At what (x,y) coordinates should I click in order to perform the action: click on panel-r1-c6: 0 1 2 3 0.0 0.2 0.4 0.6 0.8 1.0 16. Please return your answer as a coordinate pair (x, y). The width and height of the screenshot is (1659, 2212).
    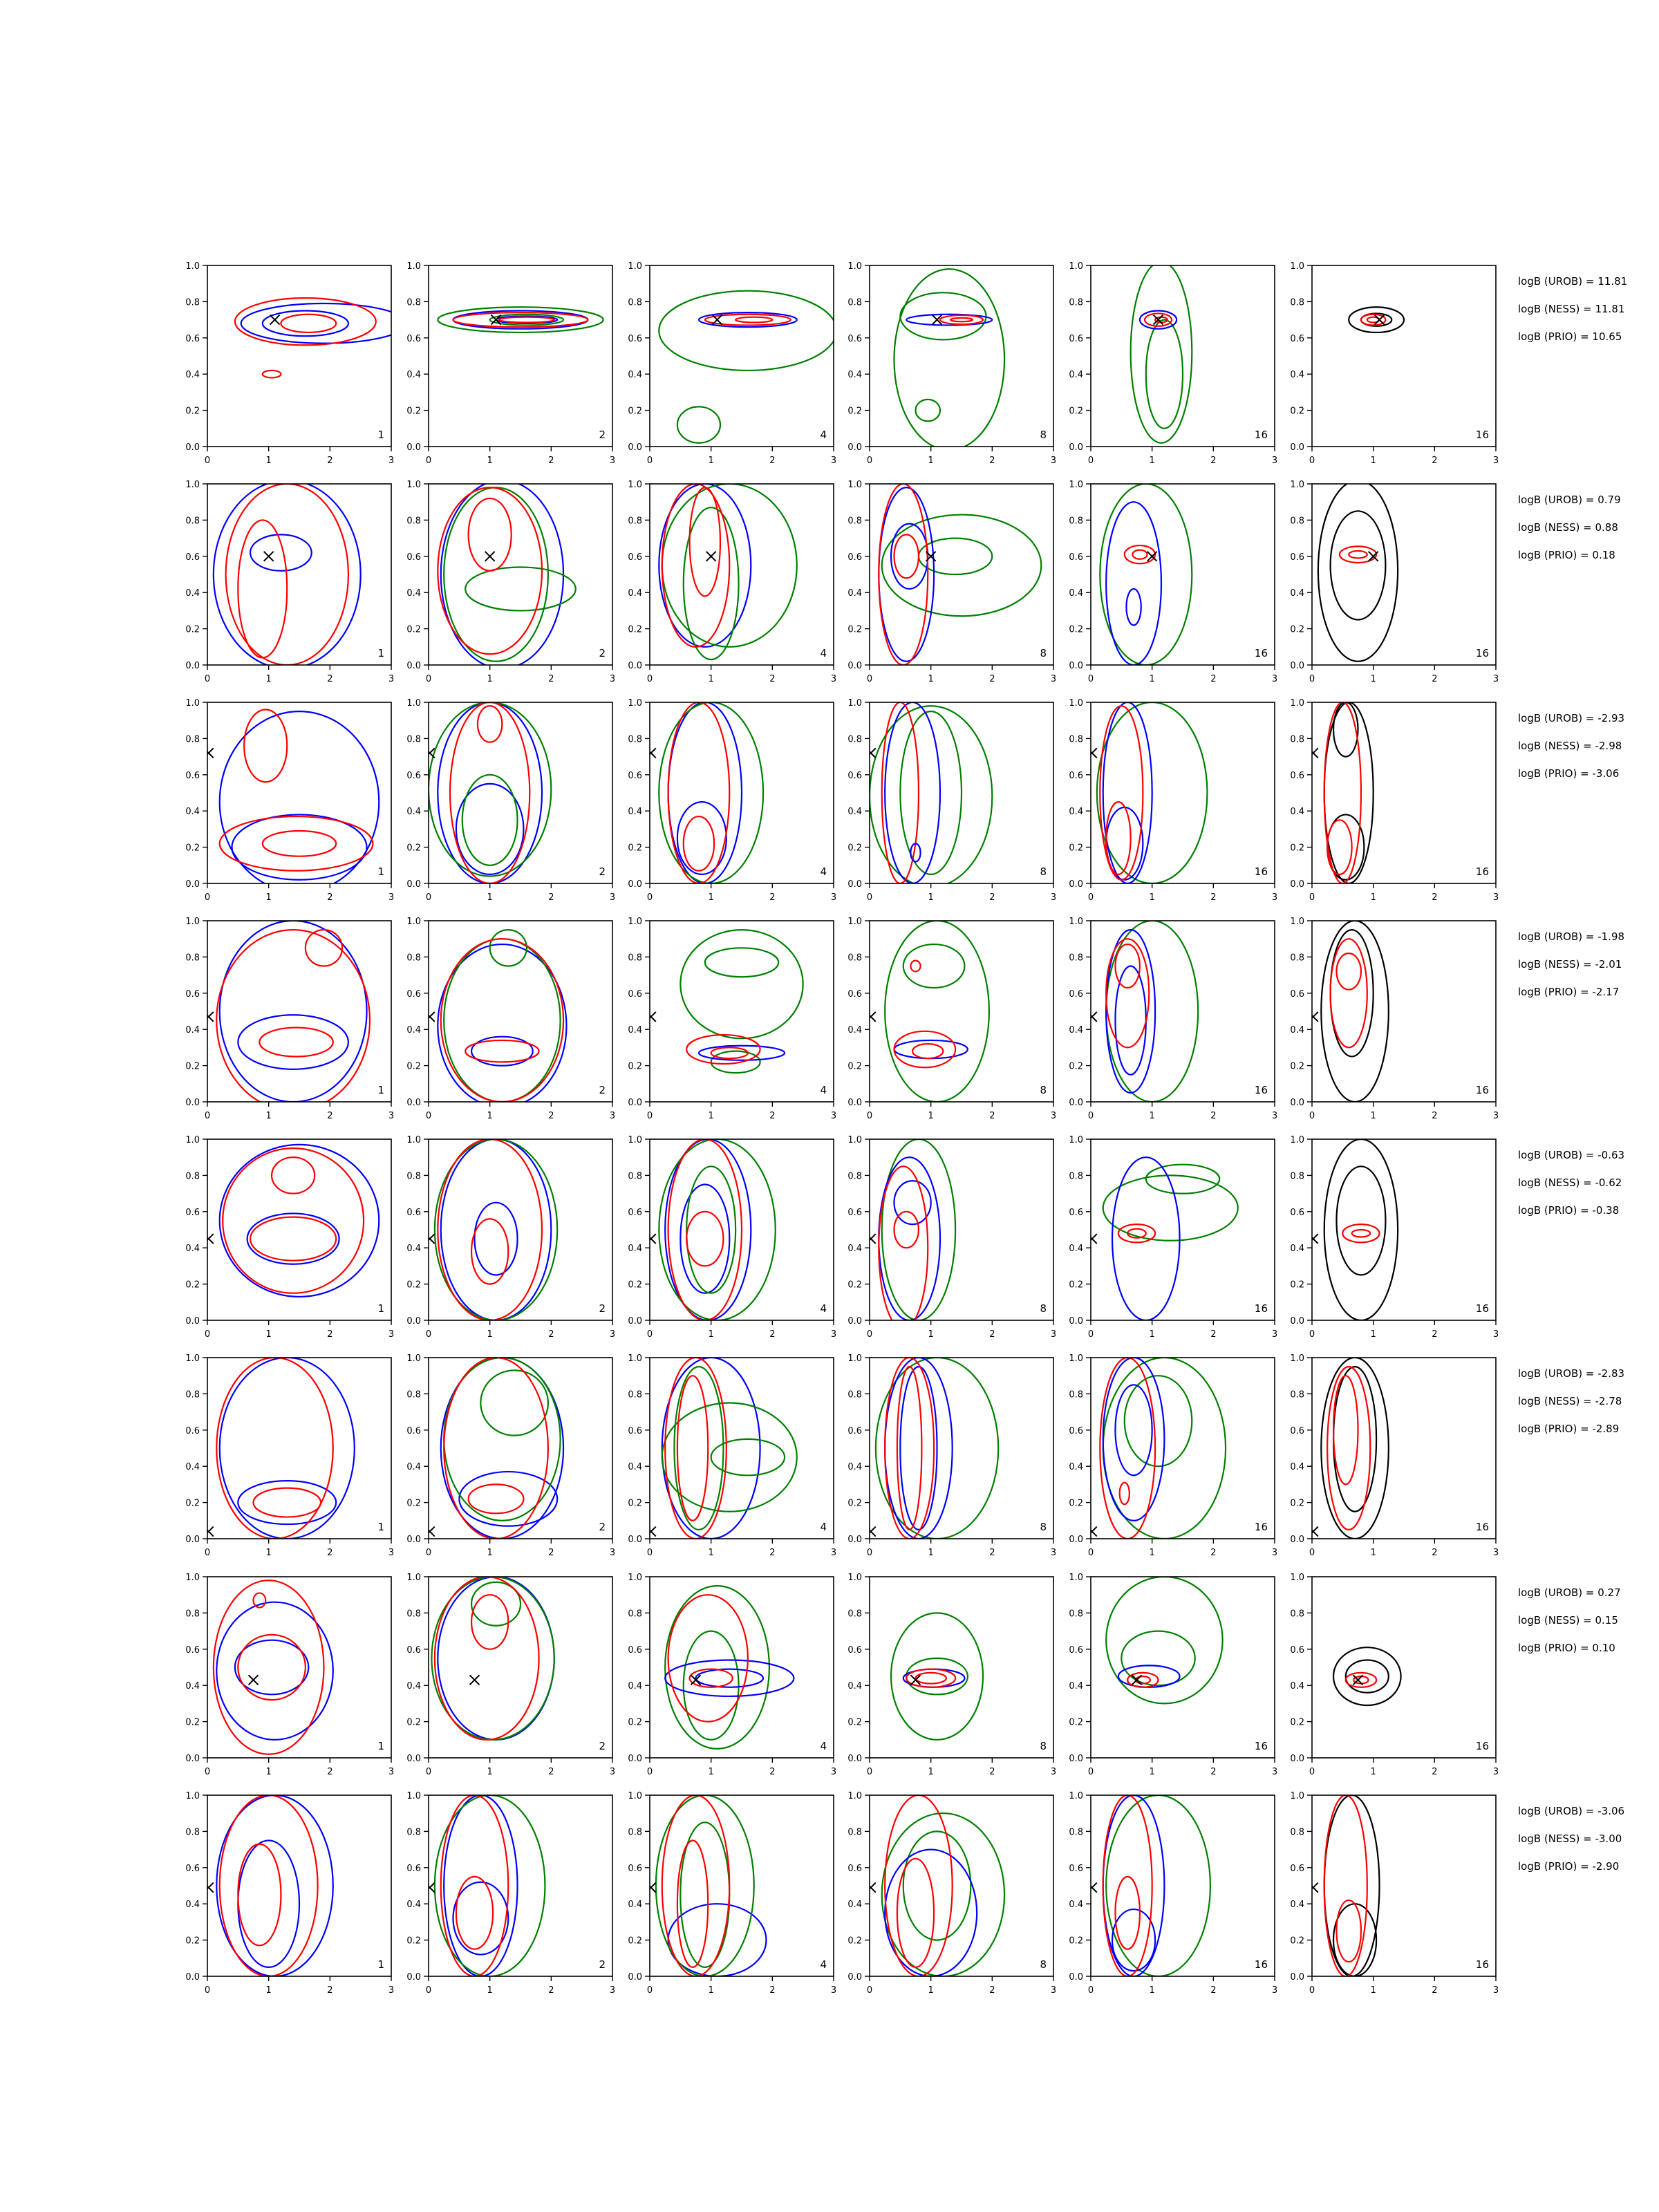
    Looking at the image, I should click on (1394, 364).